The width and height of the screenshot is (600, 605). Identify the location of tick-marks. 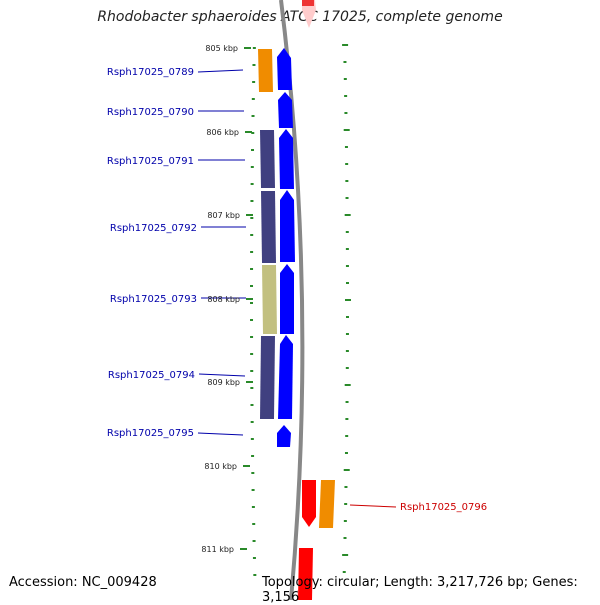
(300, 310).